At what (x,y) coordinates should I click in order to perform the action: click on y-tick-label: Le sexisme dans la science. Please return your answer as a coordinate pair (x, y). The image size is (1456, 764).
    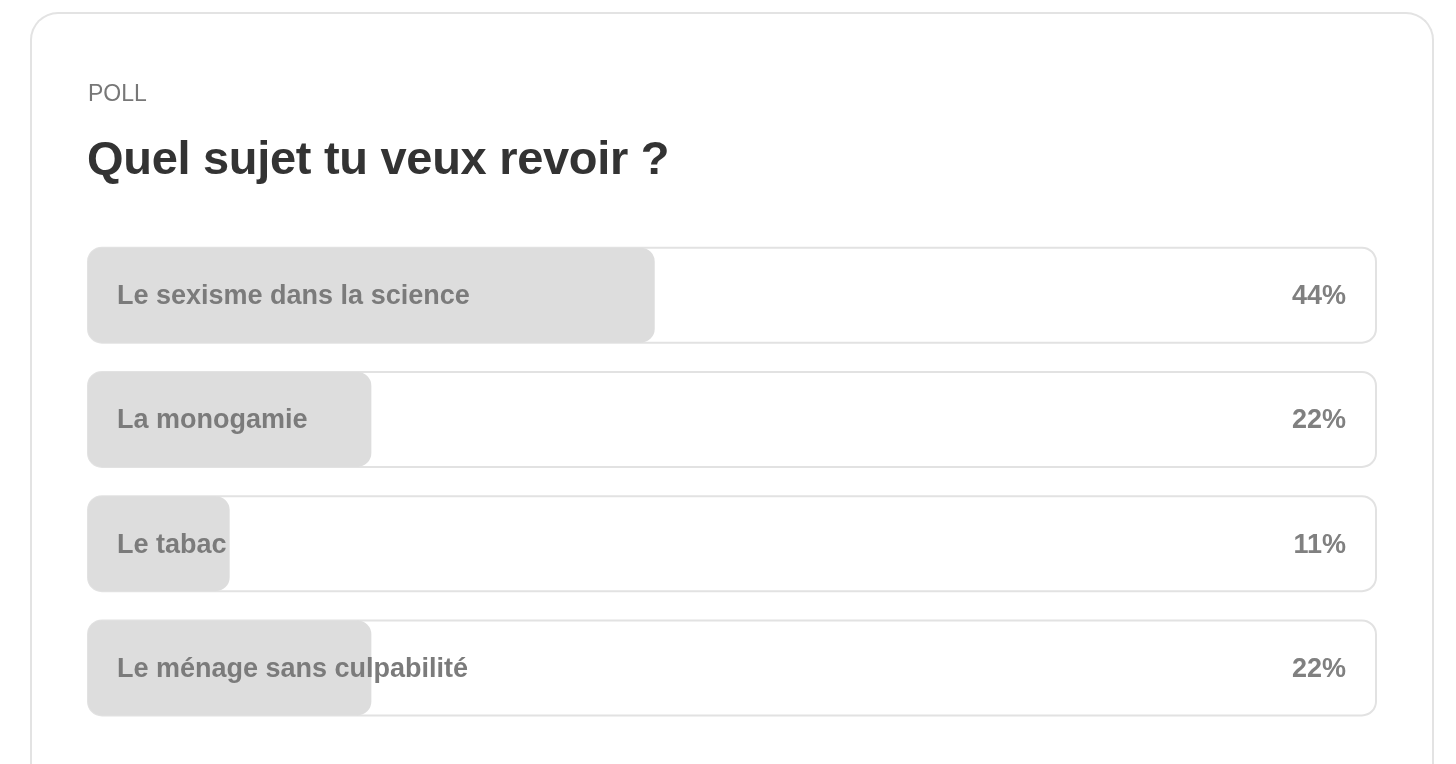
    Looking at the image, I should click on (293, 295).